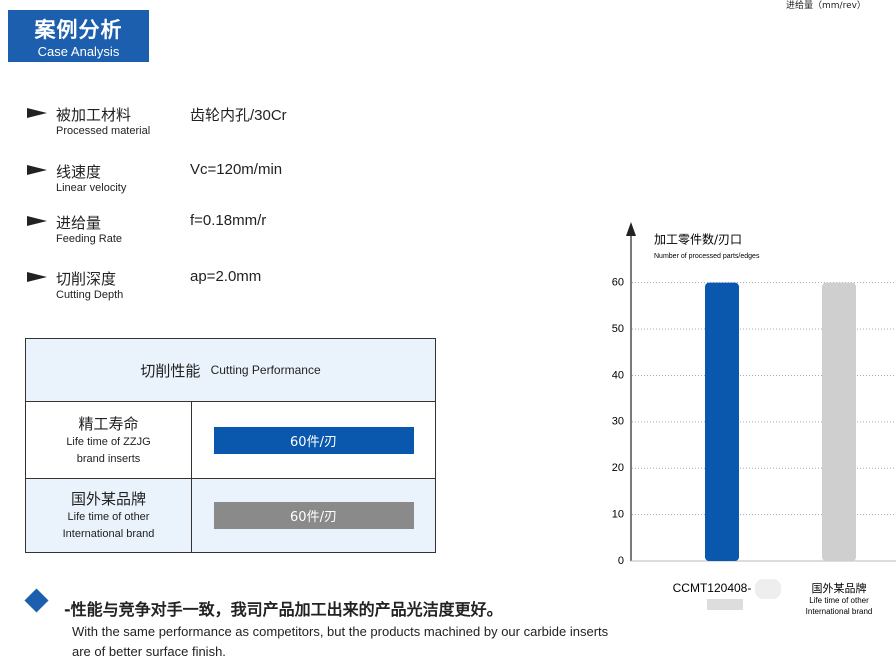 The image size is (896, 668). I want to click on table-title: 切削性能, so click(170, 370).